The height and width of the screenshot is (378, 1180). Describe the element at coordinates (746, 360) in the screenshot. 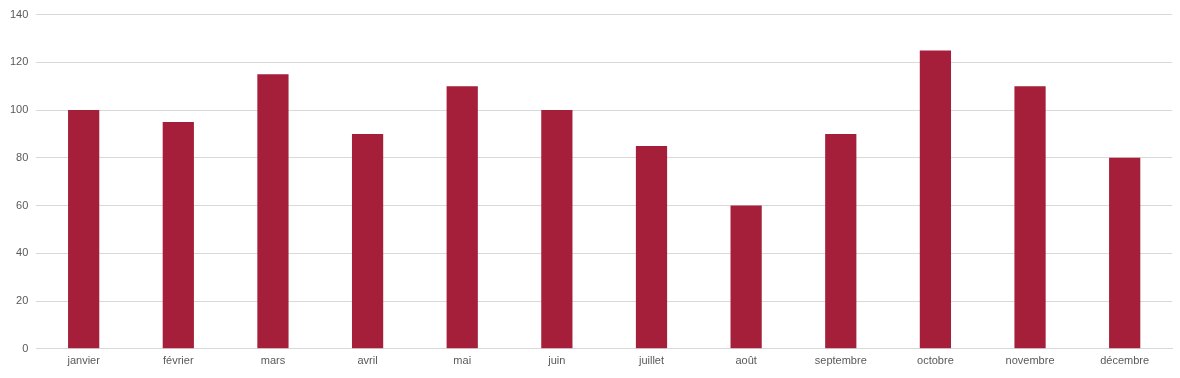

I see `x-tick-label: août` at that location.